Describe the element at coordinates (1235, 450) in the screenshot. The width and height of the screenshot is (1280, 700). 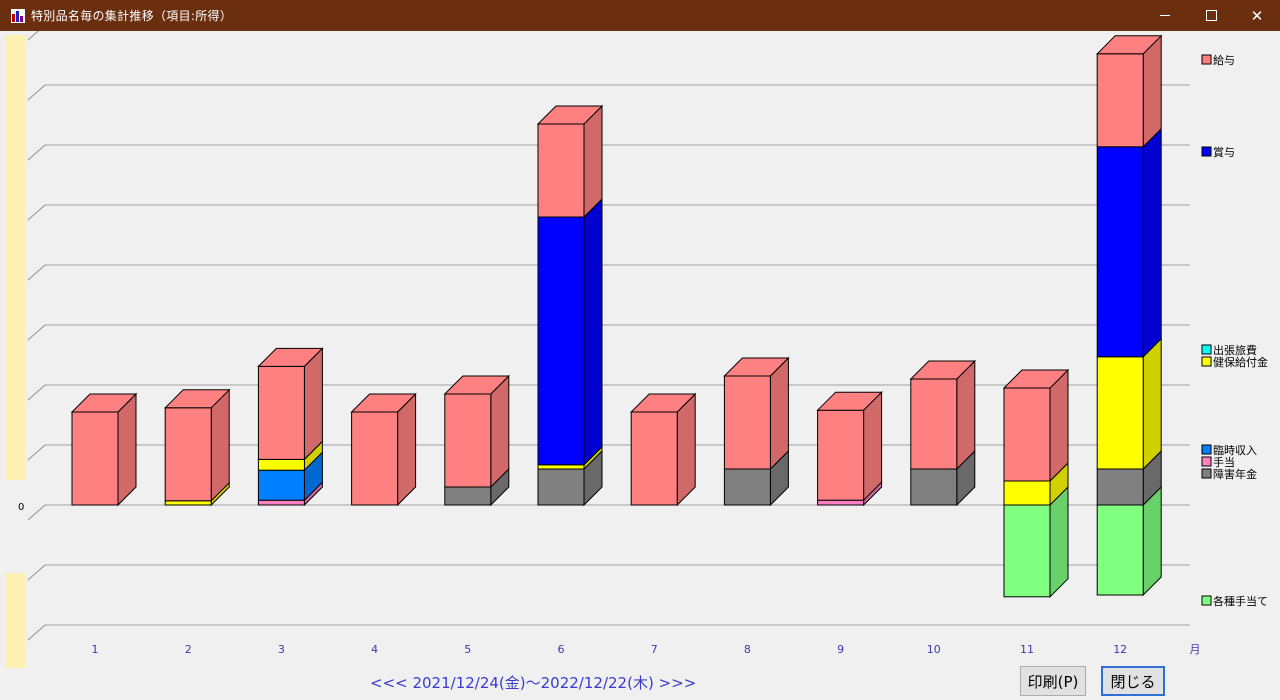
I see `legend-label: 臨時収入` at that location.